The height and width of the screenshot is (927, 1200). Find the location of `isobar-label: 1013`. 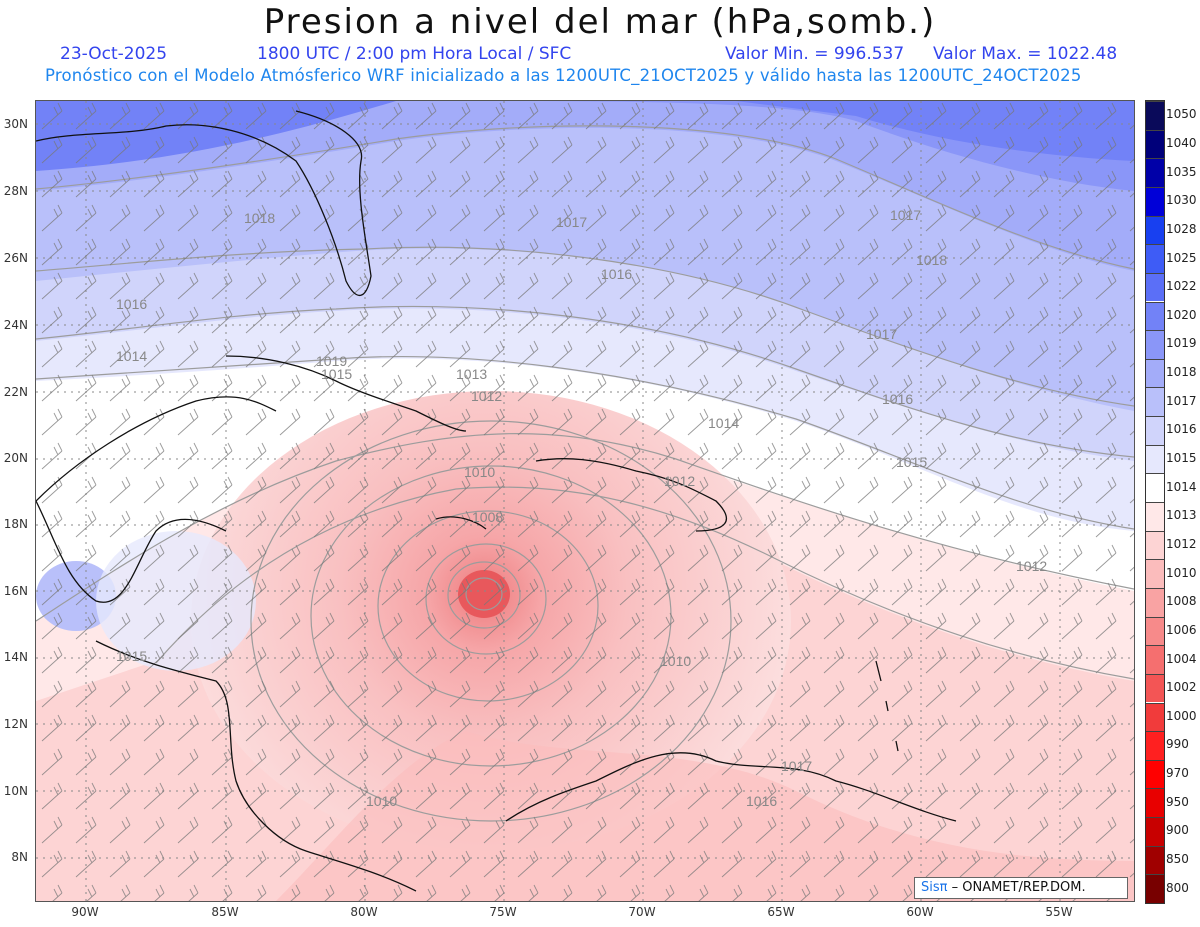

isobar-label: 1013 is located at coordinates (471, 374).